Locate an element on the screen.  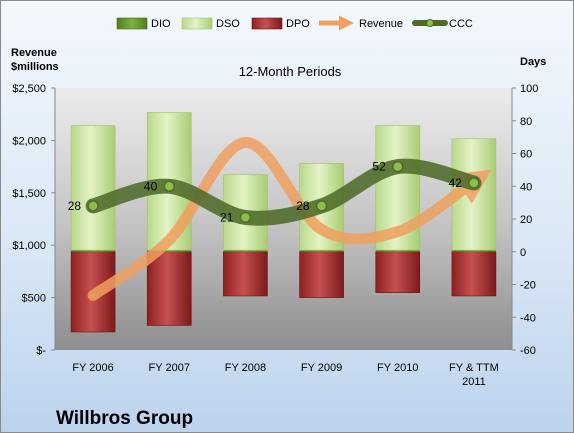
ccc-data-label: 40 is located at coordinates (151, 186).